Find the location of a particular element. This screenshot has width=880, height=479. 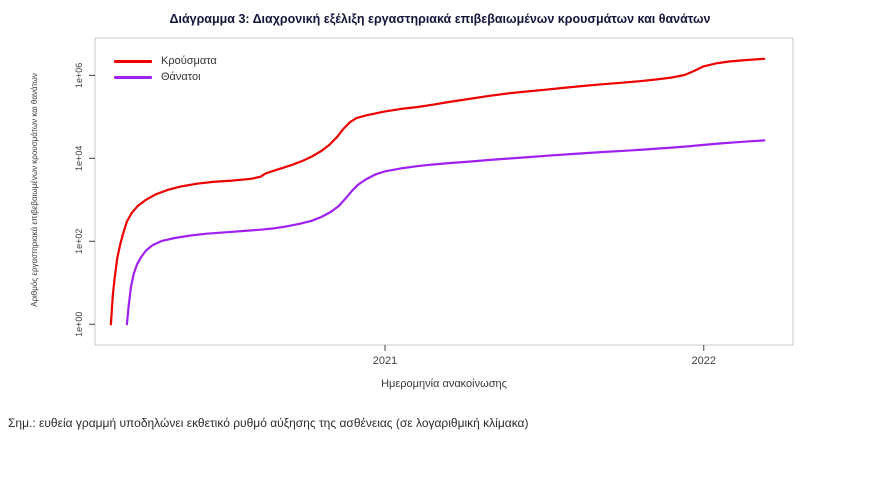

legend-item-deaths: Θάνατοι is located at coordinates (165, 77).